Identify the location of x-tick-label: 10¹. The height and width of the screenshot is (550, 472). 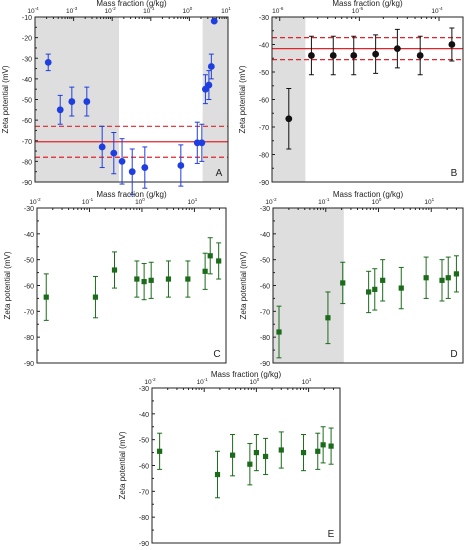
(193, 201).